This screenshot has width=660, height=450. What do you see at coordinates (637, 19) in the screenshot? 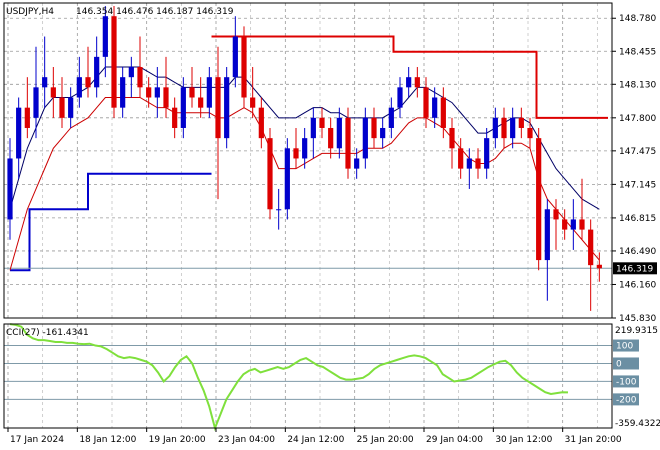
I see `price-tick-label: 148.780` at bounding box center [637, 19].